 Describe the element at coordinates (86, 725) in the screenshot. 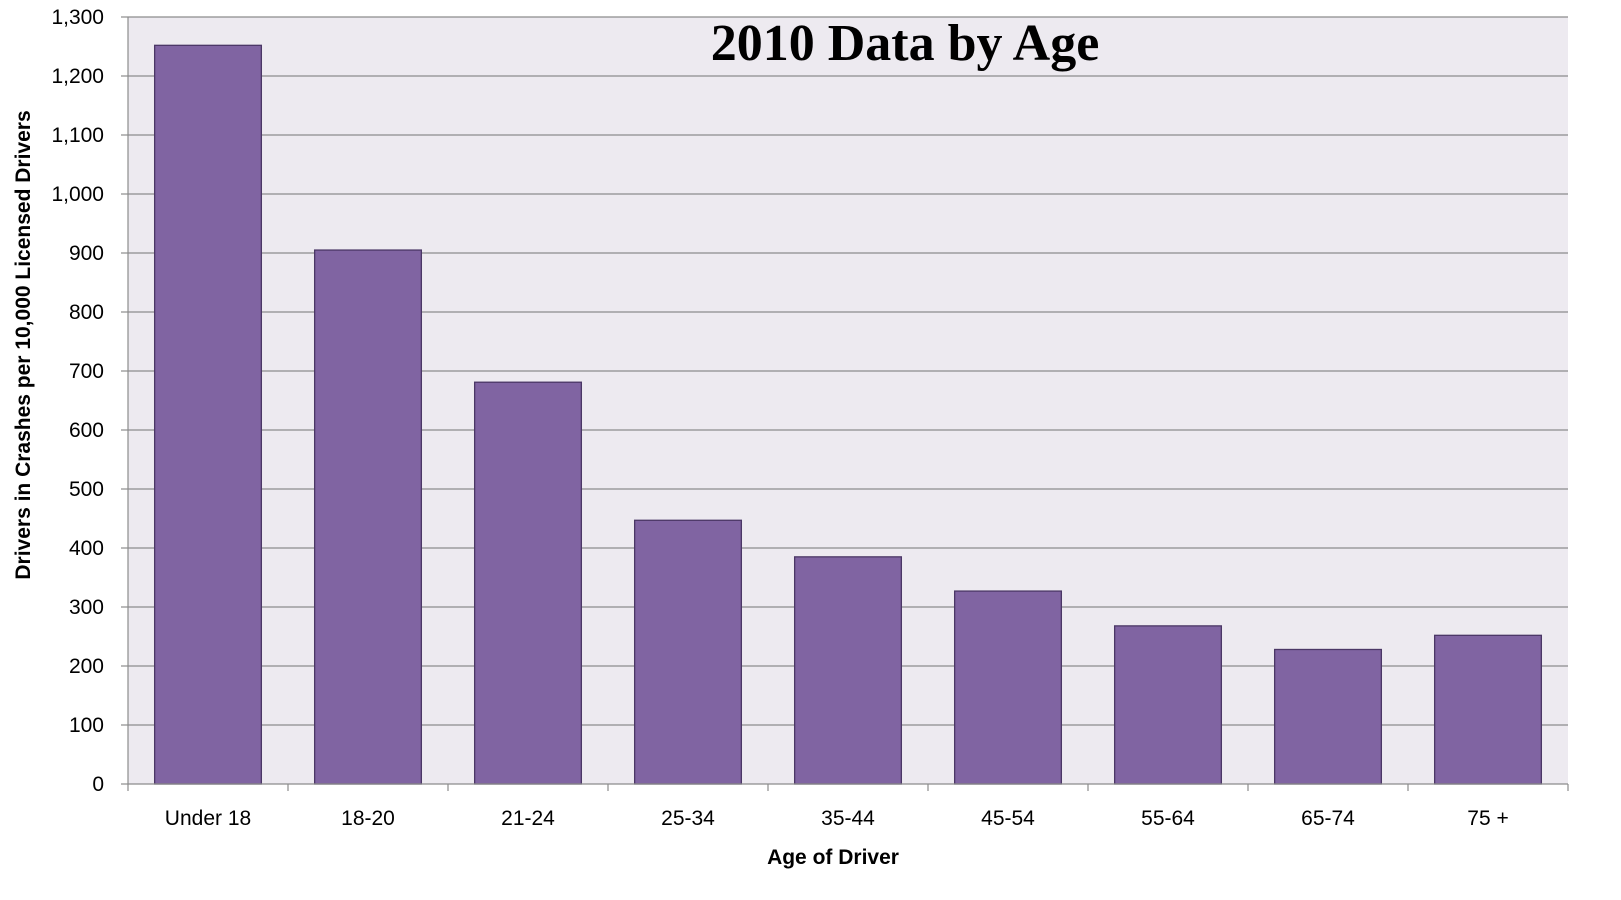

I see `y-tick-label: 100` at that location.